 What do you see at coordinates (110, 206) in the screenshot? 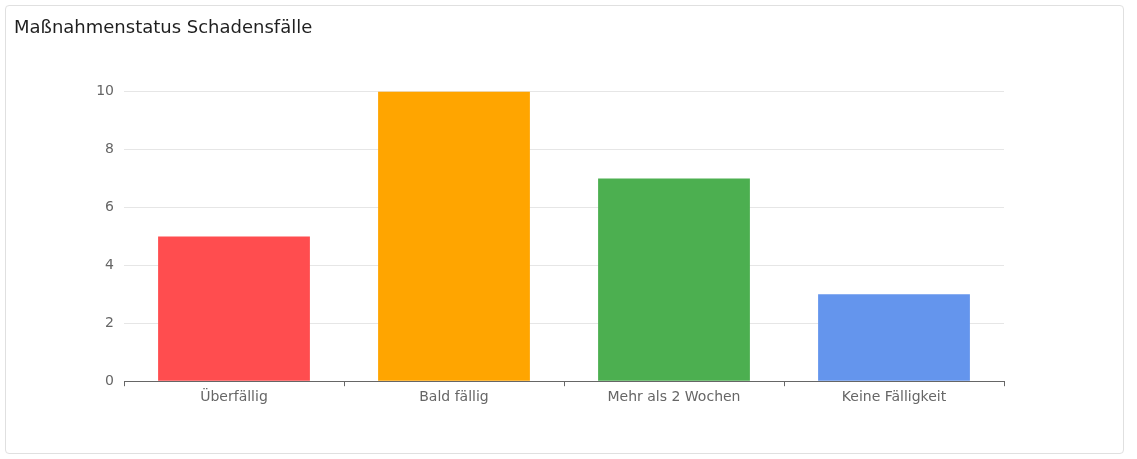
I see `y-tick-label: 6` at bounding box center [110, 206].